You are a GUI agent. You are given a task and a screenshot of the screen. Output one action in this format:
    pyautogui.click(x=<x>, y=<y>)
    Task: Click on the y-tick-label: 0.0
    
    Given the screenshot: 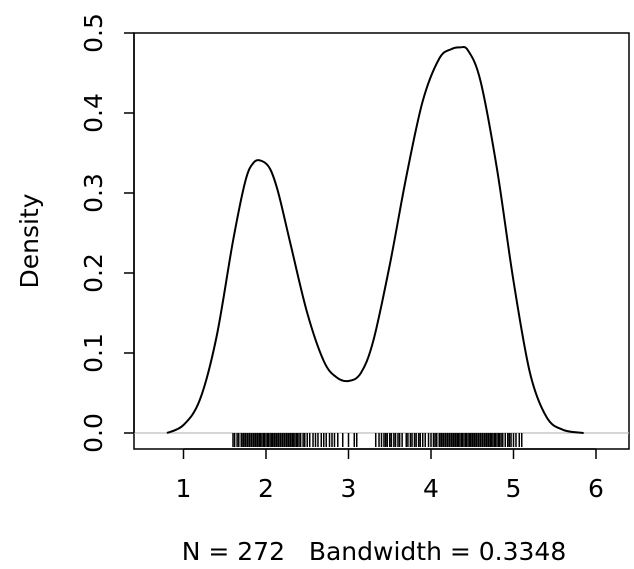 What is the action you would take?
    pyautogui.click(x=93, y=433)
    